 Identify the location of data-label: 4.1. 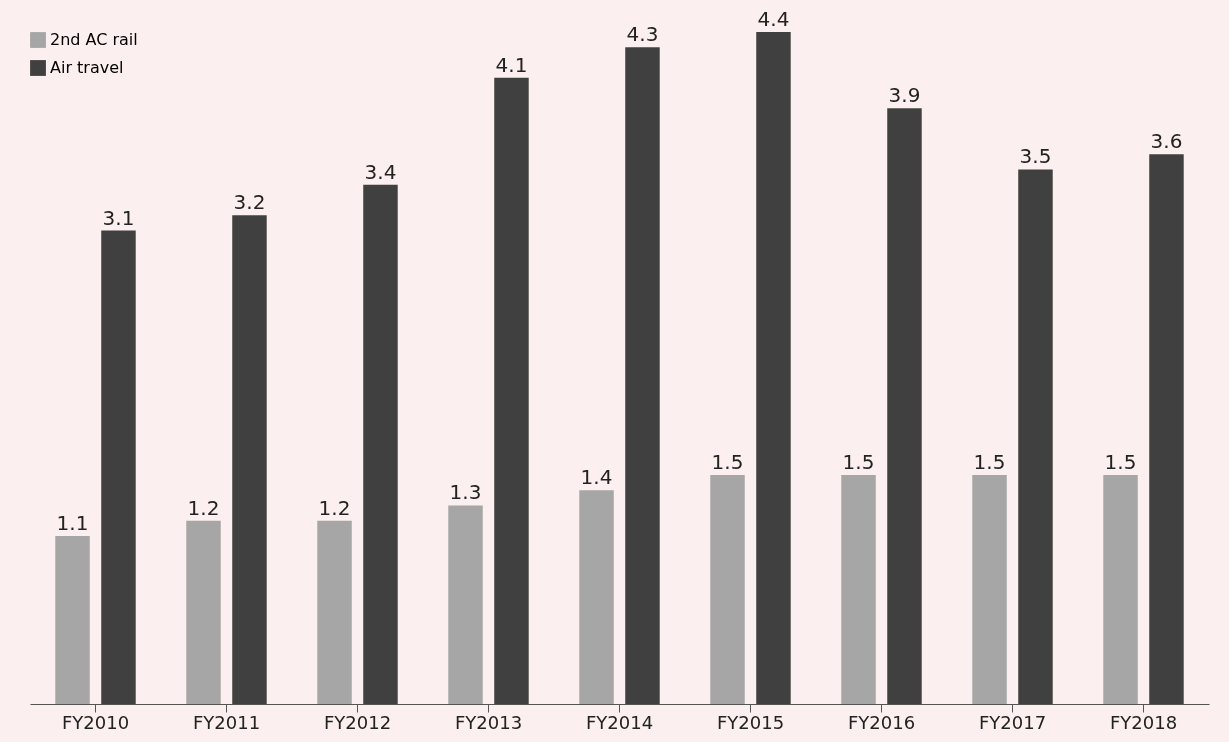
(511, 64).